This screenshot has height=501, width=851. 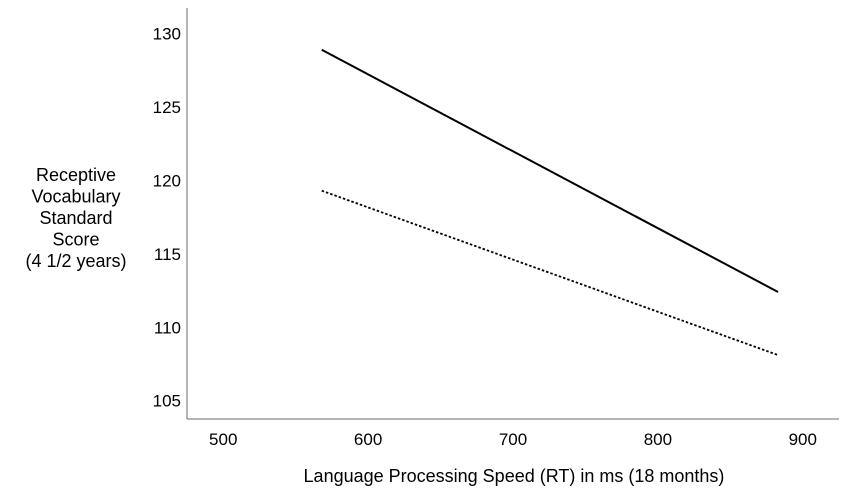 What do you see at coordinates (368, 439) in the screenshot?
I see `x-tick-label: 600` at bounding box center [368, 439].